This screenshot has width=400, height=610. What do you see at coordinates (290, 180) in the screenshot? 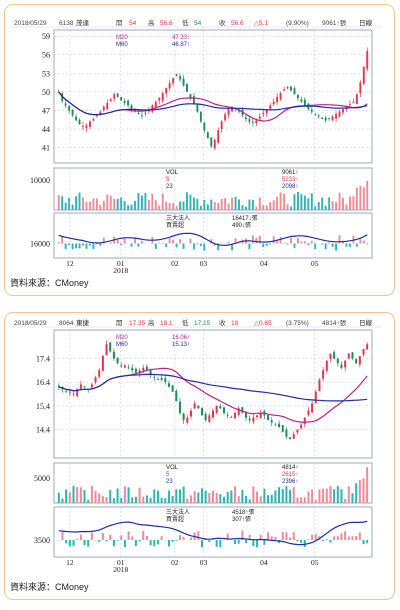
I see `vol-legend-value: 5233↑` at bounding box center [290, 180].